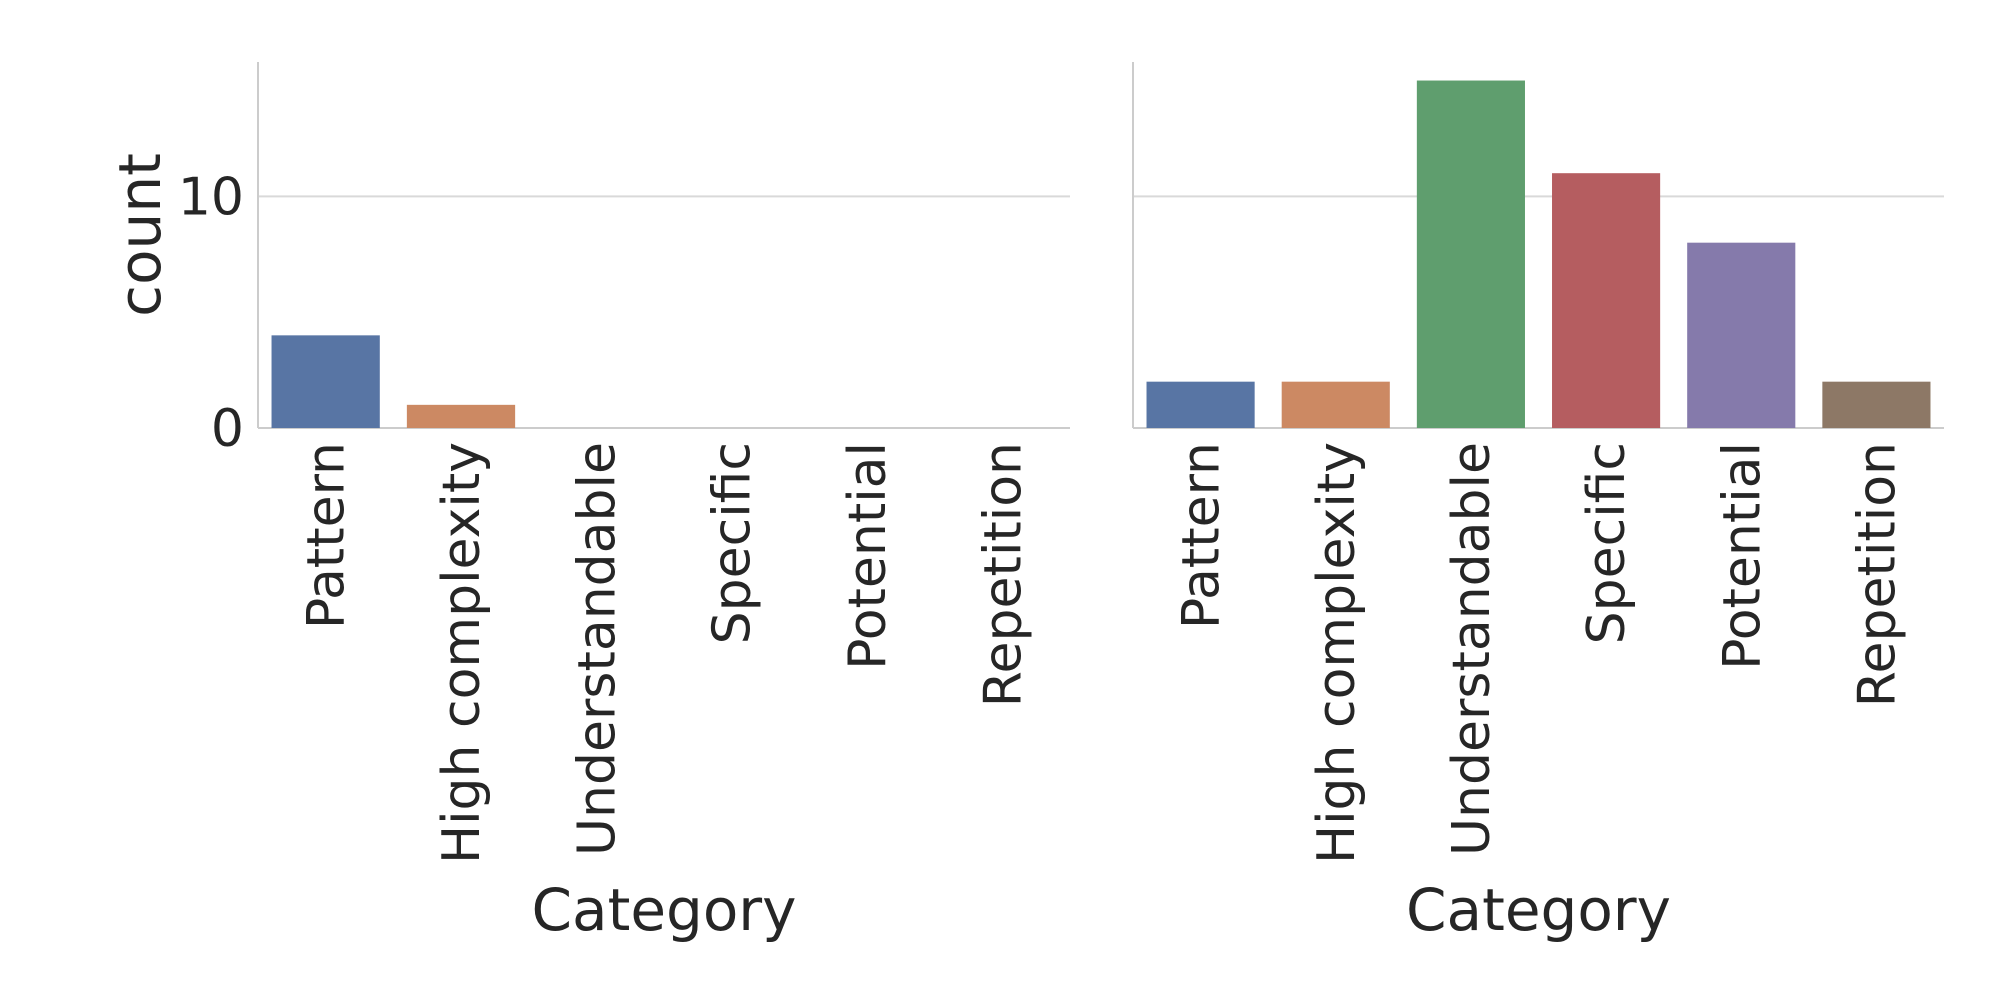 This screenshot has height=1005, width=2000. I want to click on bar-repetition, so click(1876, 404).